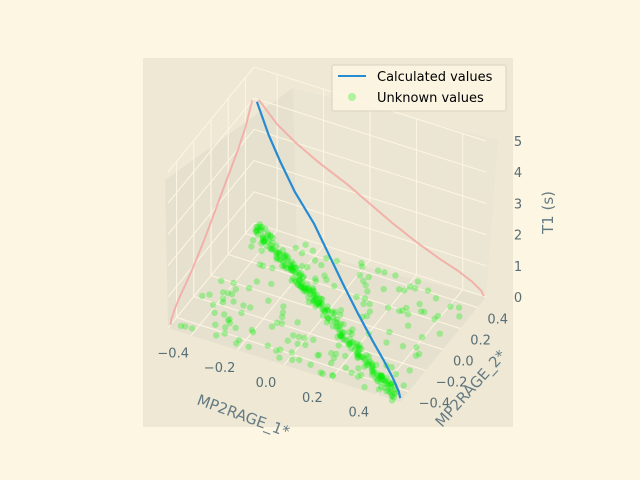 Image resolution: width=640 pixels, height=480 pixels. Describe the element at coordinates (548, 213) in the screenshot. I see `z-axis-label: T1 (s)` at that location.